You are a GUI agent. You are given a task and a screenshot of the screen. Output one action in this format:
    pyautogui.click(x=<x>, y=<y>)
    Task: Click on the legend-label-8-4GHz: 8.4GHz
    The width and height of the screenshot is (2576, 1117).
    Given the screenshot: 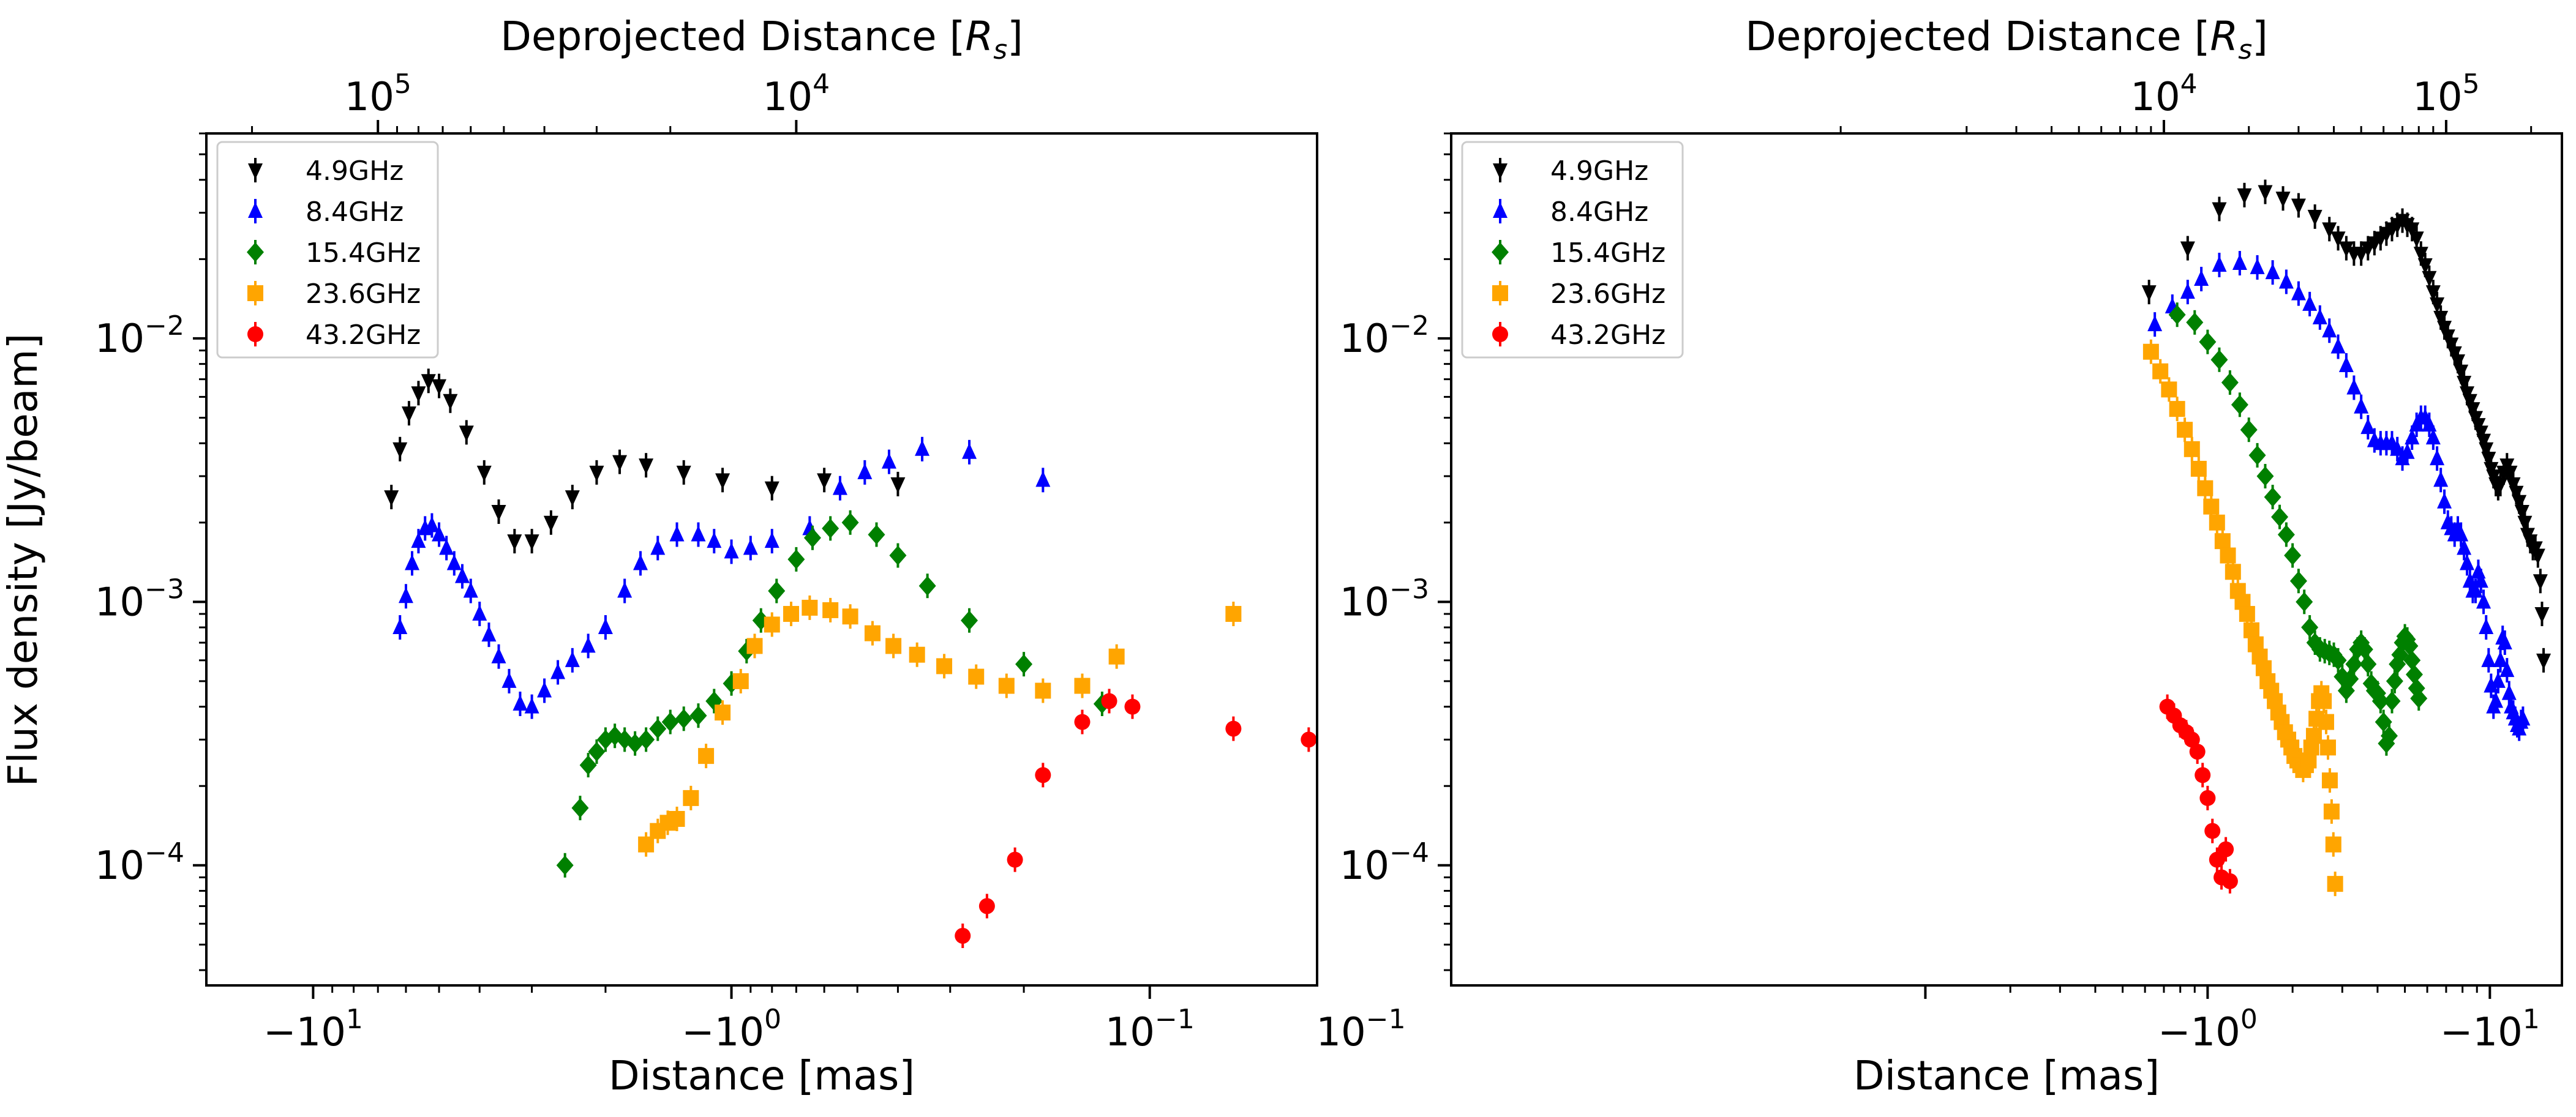 What is the action you would take?
    pyautogui.click(x=355, y=212)
    